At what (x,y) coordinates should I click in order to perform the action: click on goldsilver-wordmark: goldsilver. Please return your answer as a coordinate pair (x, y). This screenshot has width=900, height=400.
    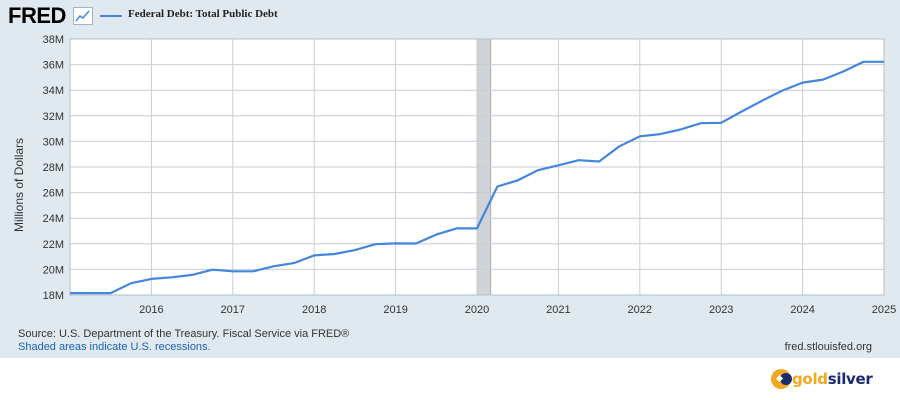
    Looking at the image, I should click on (832, 379).